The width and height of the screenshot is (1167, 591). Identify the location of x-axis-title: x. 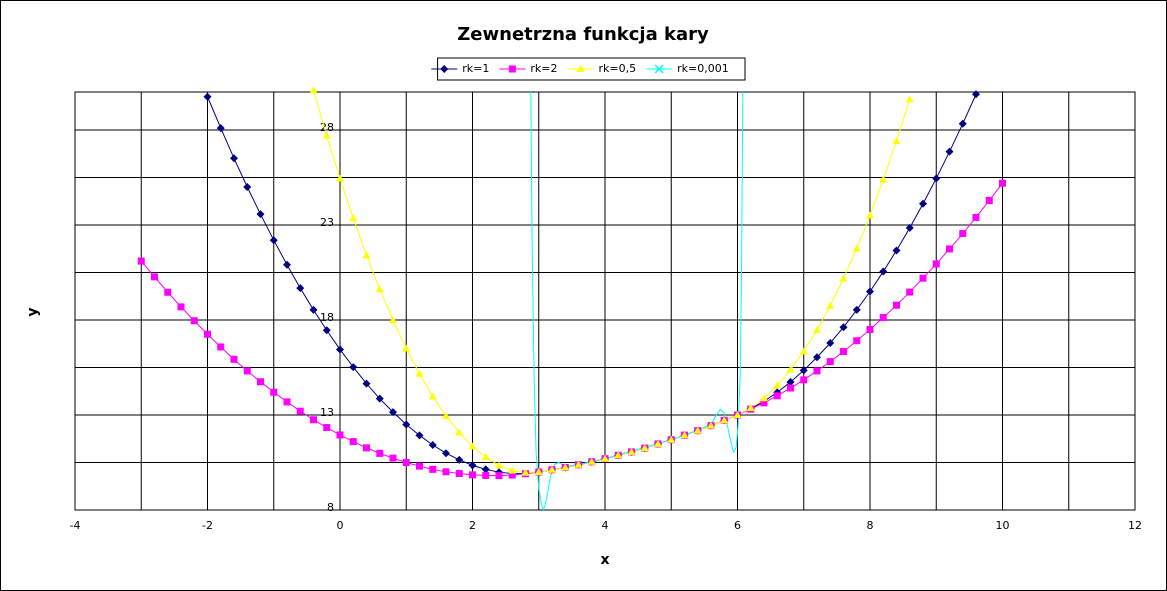
(604, 560).